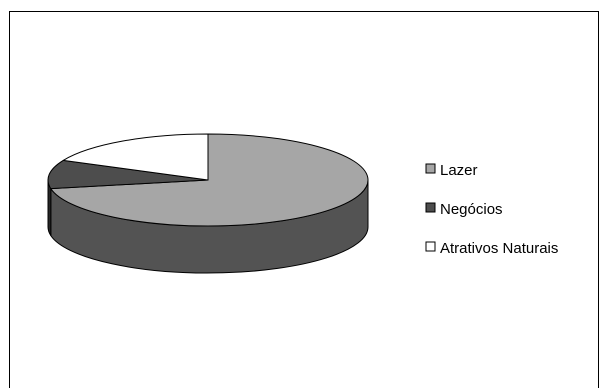 The image size is (603, 390). What do you see at coordinates (471, 209) in the screenshot?
I see `legend-label-negócios: Negócios` at bounding box center [471, 209].